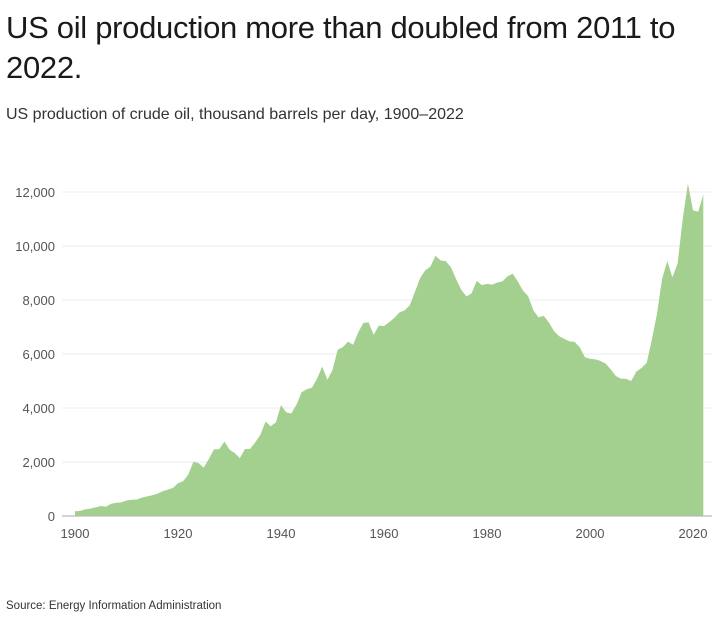 This screenshot has width=720, height=626. I want to click on x-tick-label: 1960, so click(384, 533).